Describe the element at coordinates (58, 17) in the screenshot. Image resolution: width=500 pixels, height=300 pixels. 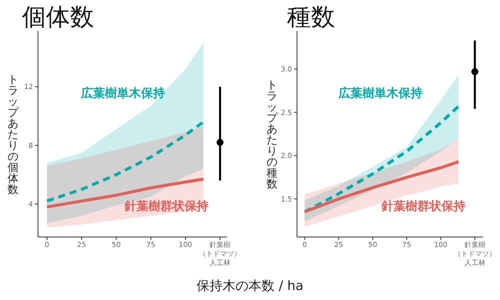
I see `chart-title: 個体数` at that location.